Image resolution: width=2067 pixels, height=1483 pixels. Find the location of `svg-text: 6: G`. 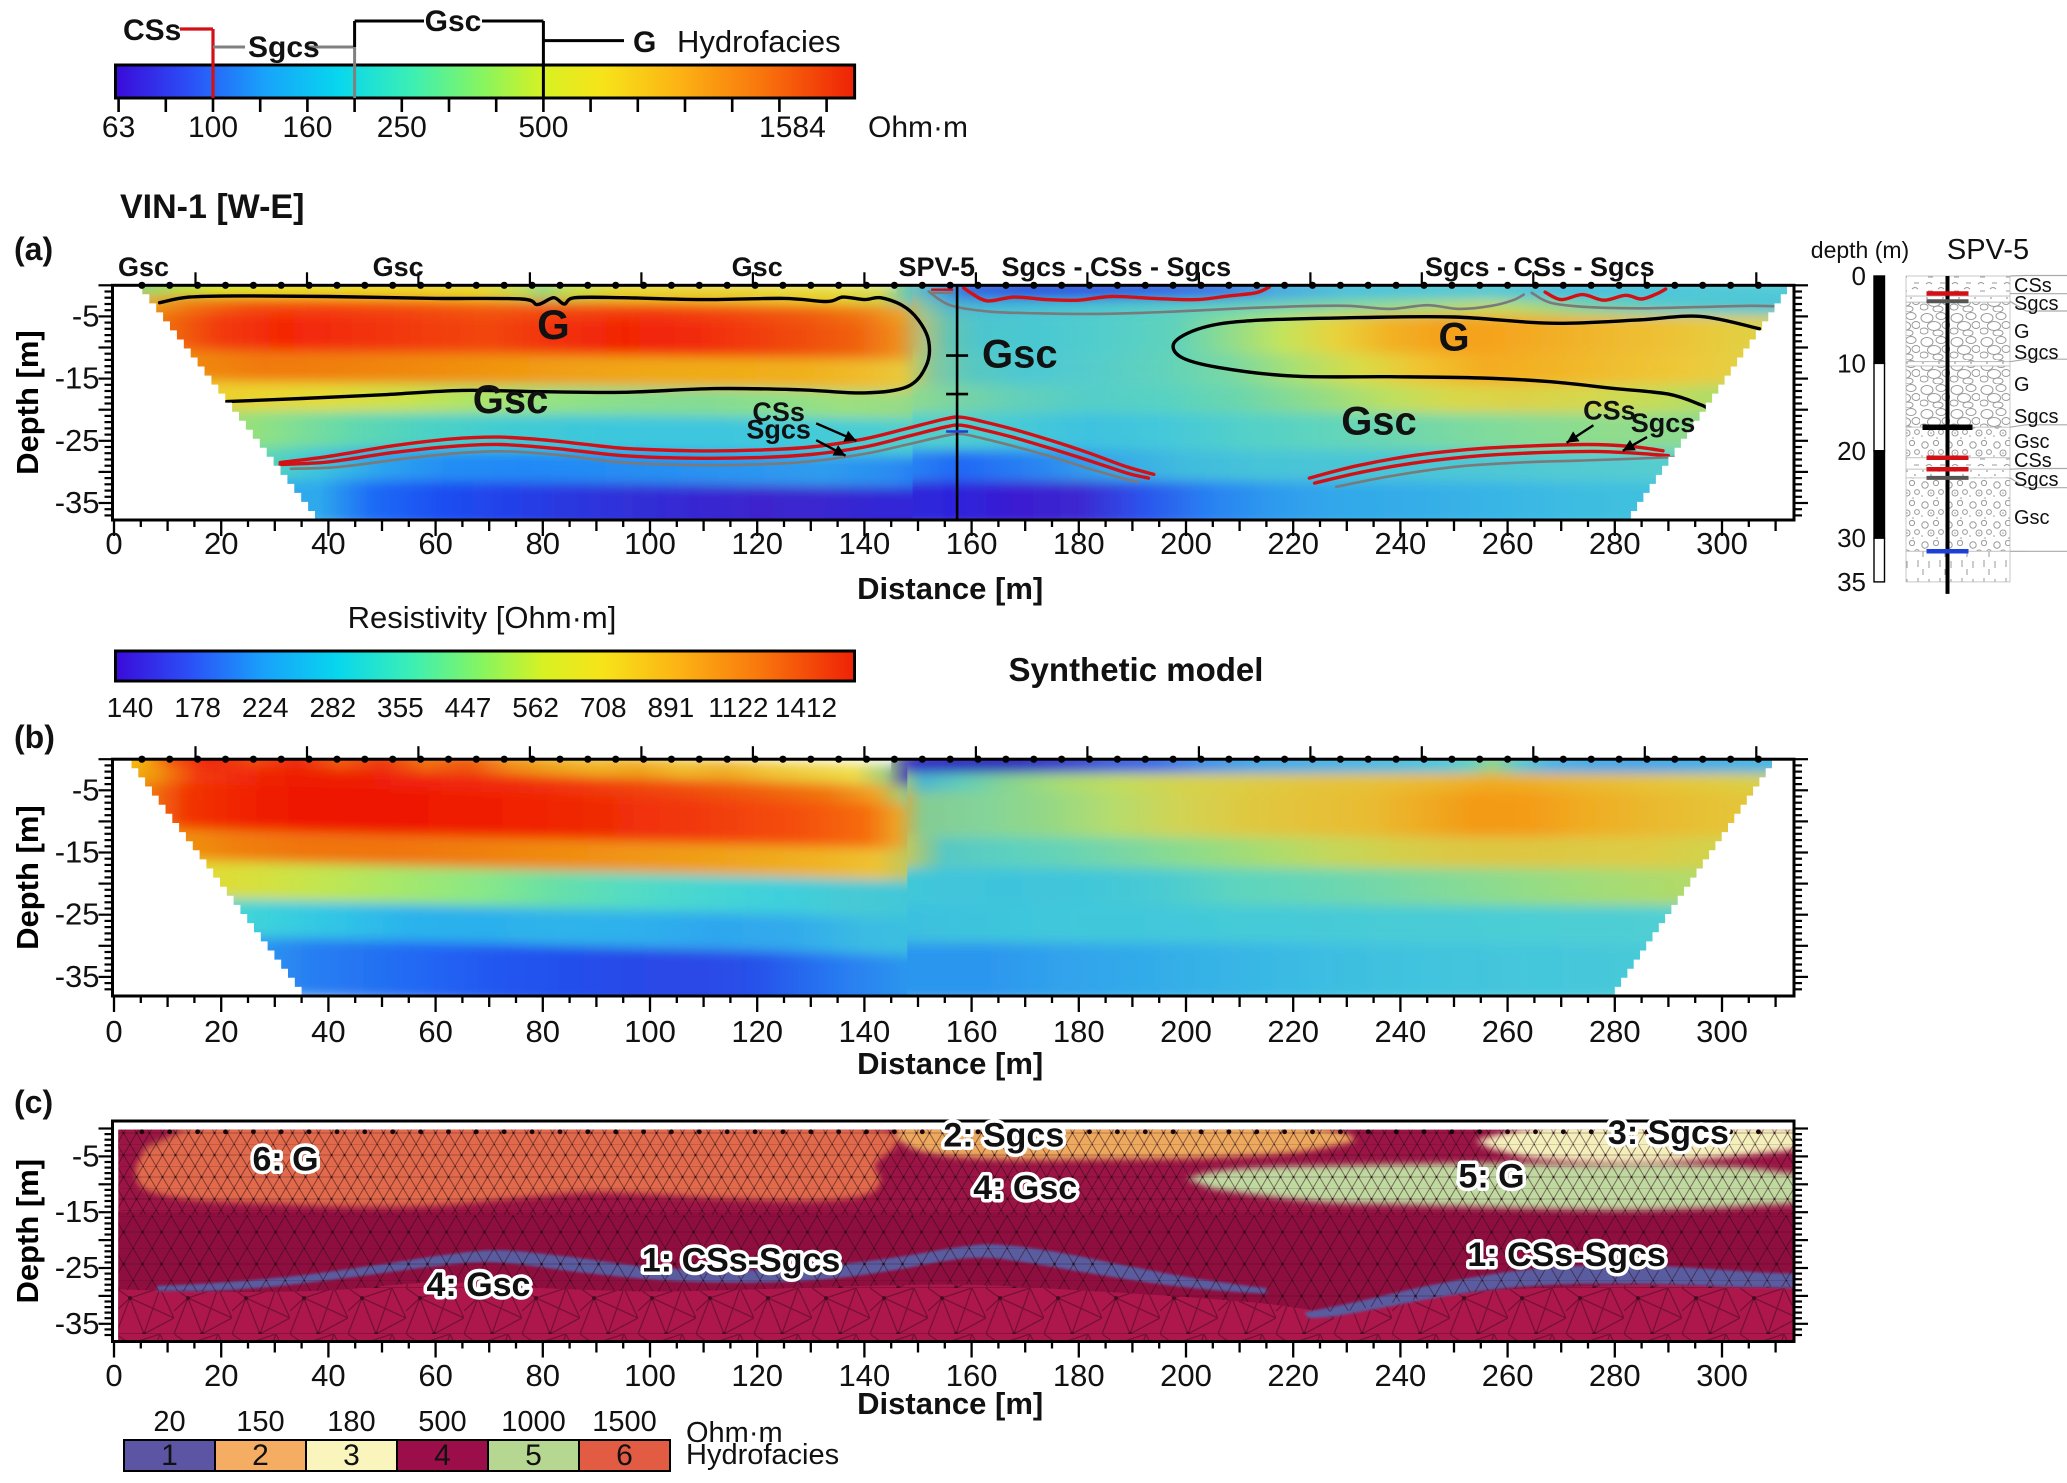

svg-text: 6: G is located at coordinates (285, 1159).